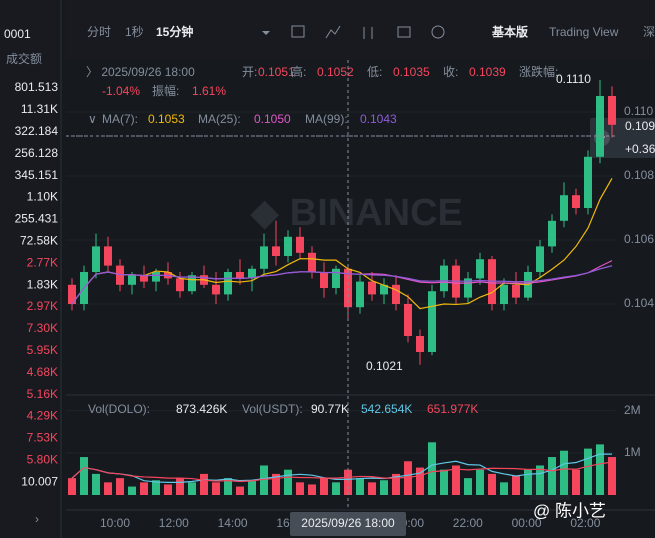 The height and width of the screenshot is (538, 655). I want to click on x-tick-label: 10:00, so click(115, 523).